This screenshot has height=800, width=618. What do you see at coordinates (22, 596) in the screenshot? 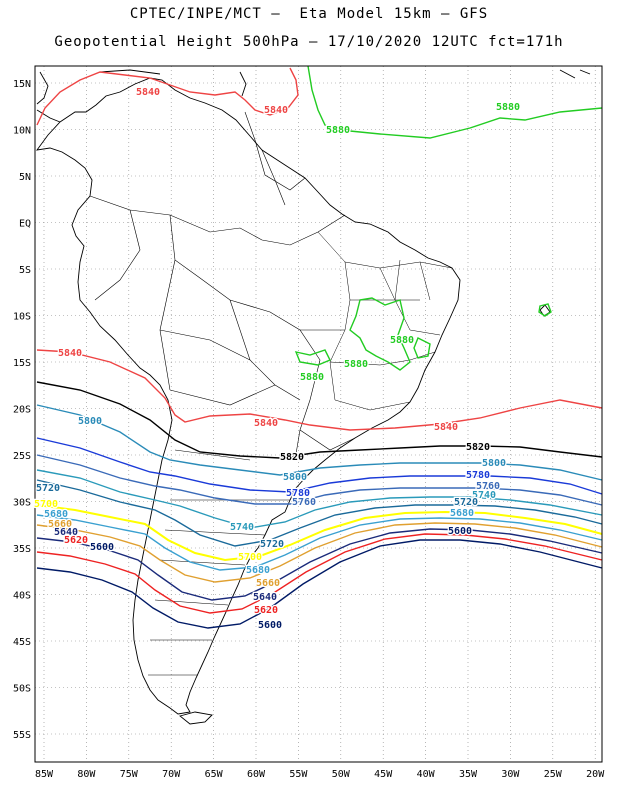
I see `latitude-tick-label: 40S` at bounding box center [22, 596].